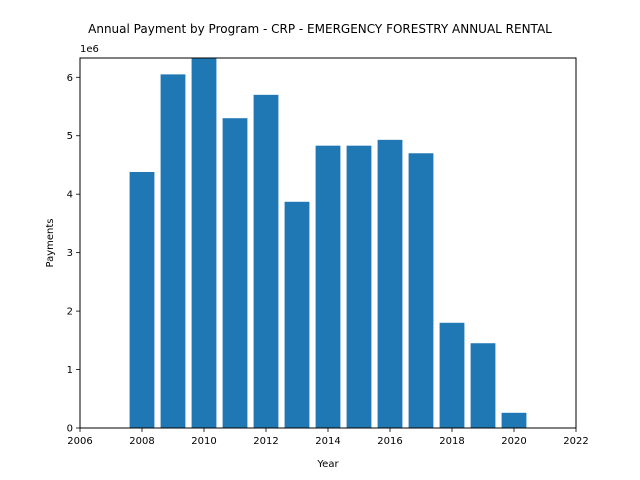 Image resolution: width=640 pixels, height=480 pixels. Describe the element at coordinates (70, 312) in the screenshot. I see `y-tick-label-2: 2` at that location.